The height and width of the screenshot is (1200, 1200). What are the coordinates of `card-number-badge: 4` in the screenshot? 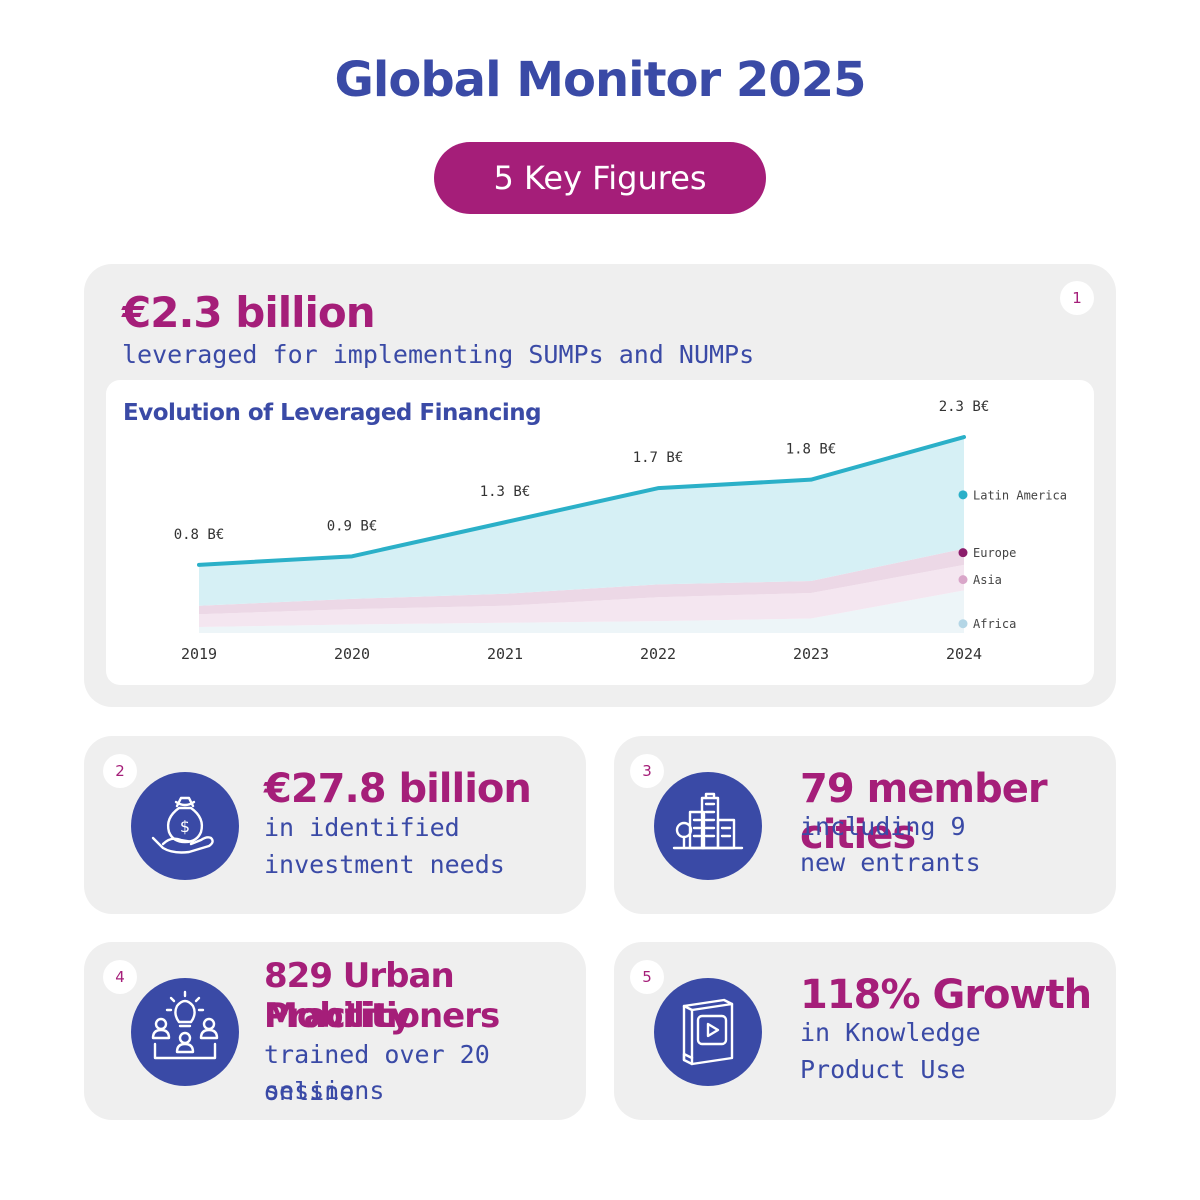 It's located at (120, 977).